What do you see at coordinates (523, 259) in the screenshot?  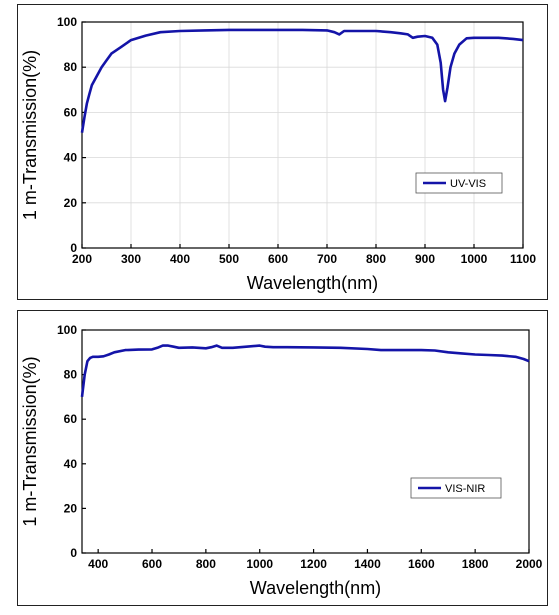 I see `x-tick-label: 1100` at bounding box center [523, 259].